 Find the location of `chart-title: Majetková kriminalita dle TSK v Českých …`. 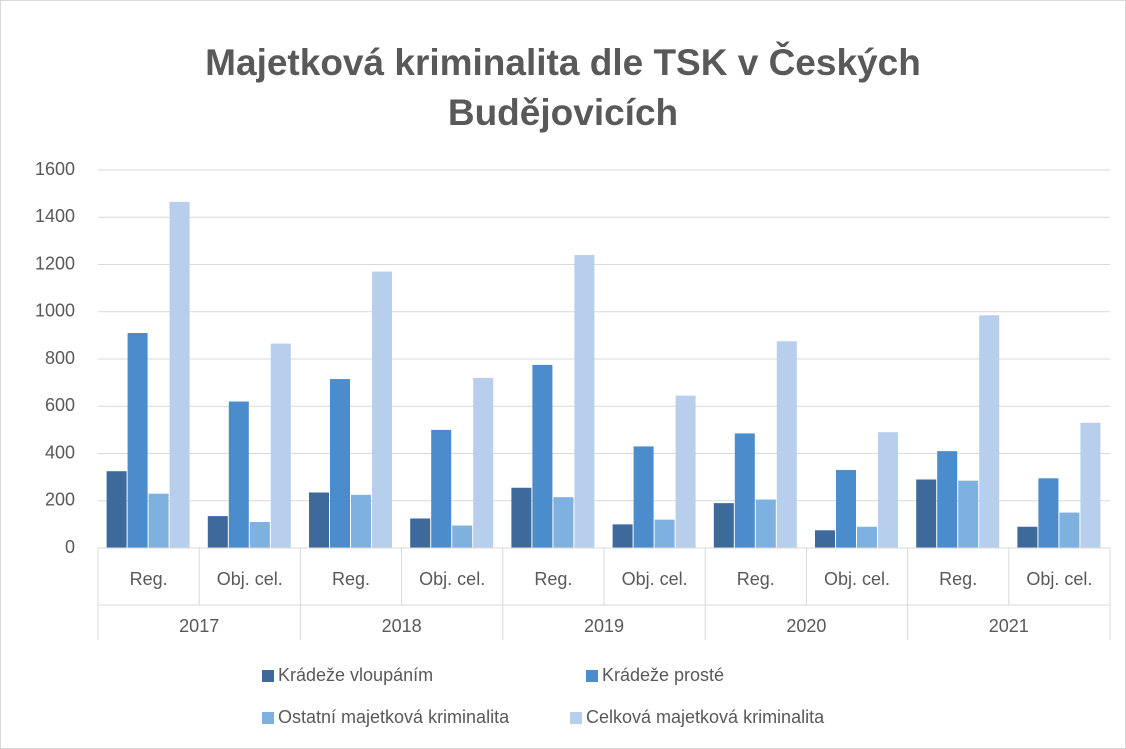

chart-title: Majetková kriminalita dle TSK v Českých … is located at coordinates (563, 87).